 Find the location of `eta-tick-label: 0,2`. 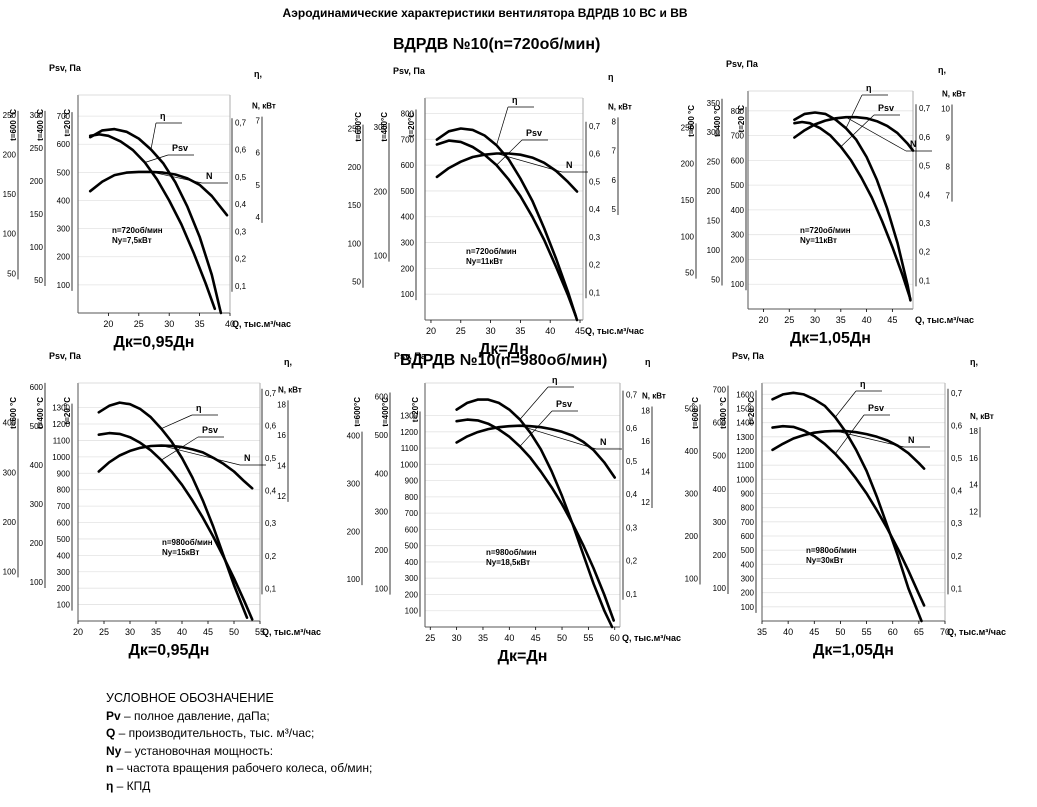

eta-tick-label: 0,2 is located at coordinates (271, 556).